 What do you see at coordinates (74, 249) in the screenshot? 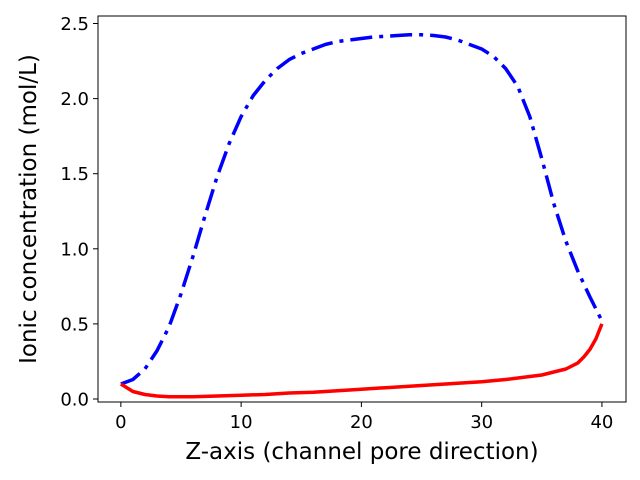
I see `y-tick-label: 1.0` at bounding box center [74, 249].